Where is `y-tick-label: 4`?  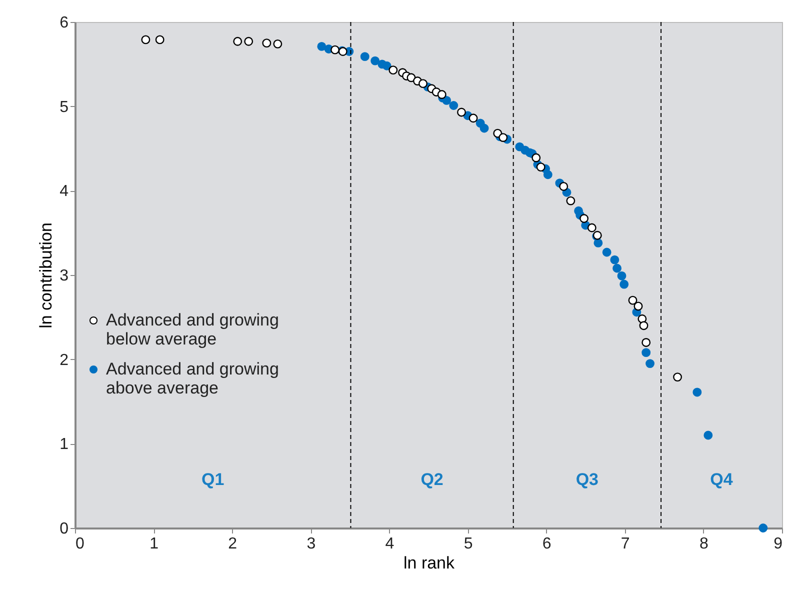 y-tick-label: 4 is located at coordinates (64, 191).